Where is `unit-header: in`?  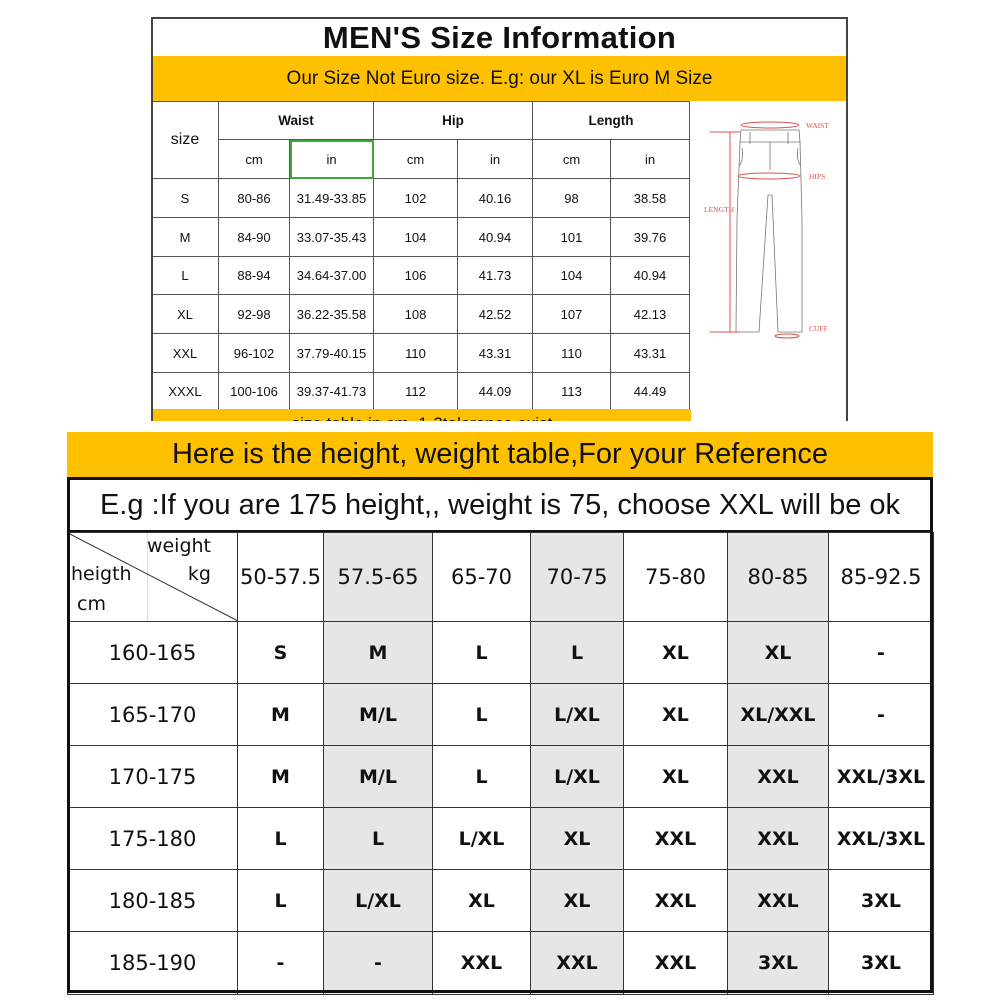 unit-header: in is located at coordinates (495, 159).